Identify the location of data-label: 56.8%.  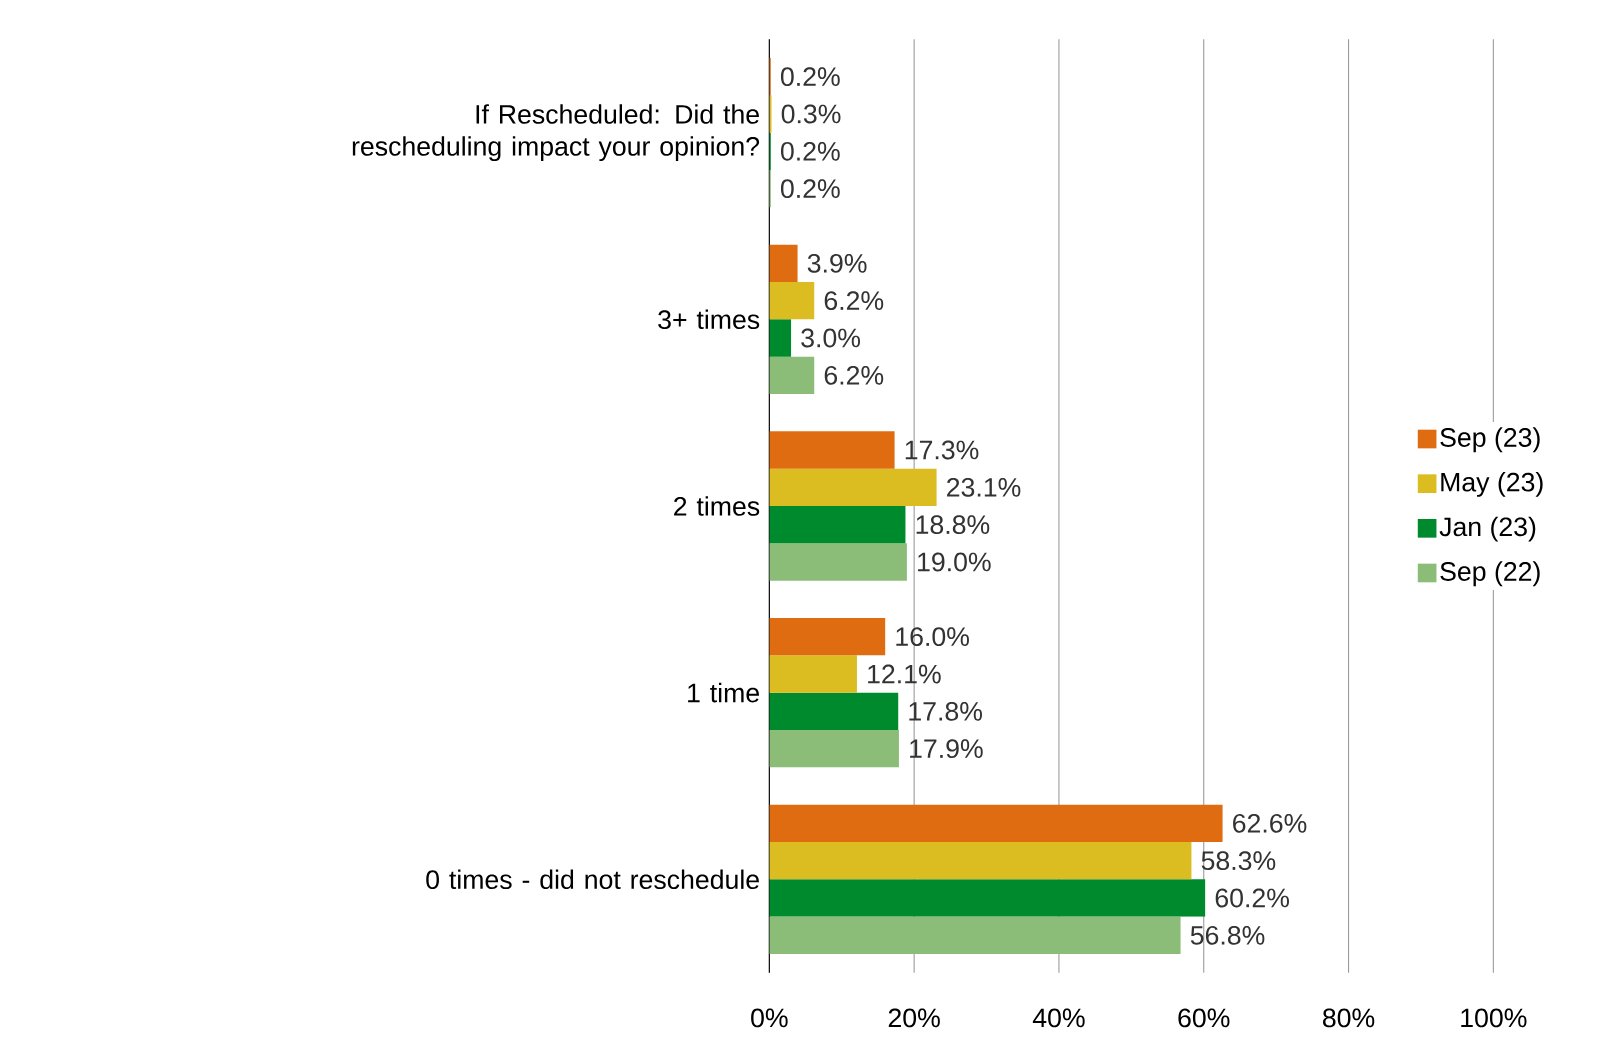
(1227, 935).